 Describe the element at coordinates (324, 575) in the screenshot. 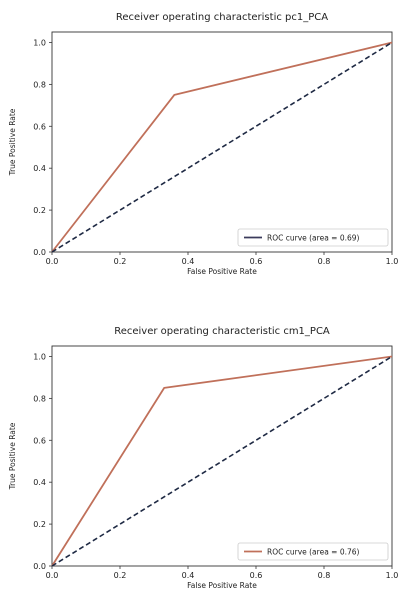

I see `chart-2-x-tick-label: 0.8` at that location.